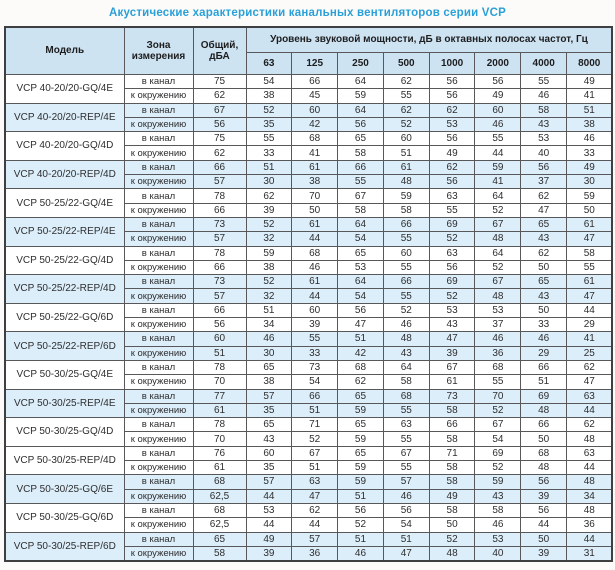 The height and width of the screenshot is (570, 615). Describe the element at coordinates (589, 182) in the screenshot. I see `spl-value-cell-8000hz: 30` at that location.